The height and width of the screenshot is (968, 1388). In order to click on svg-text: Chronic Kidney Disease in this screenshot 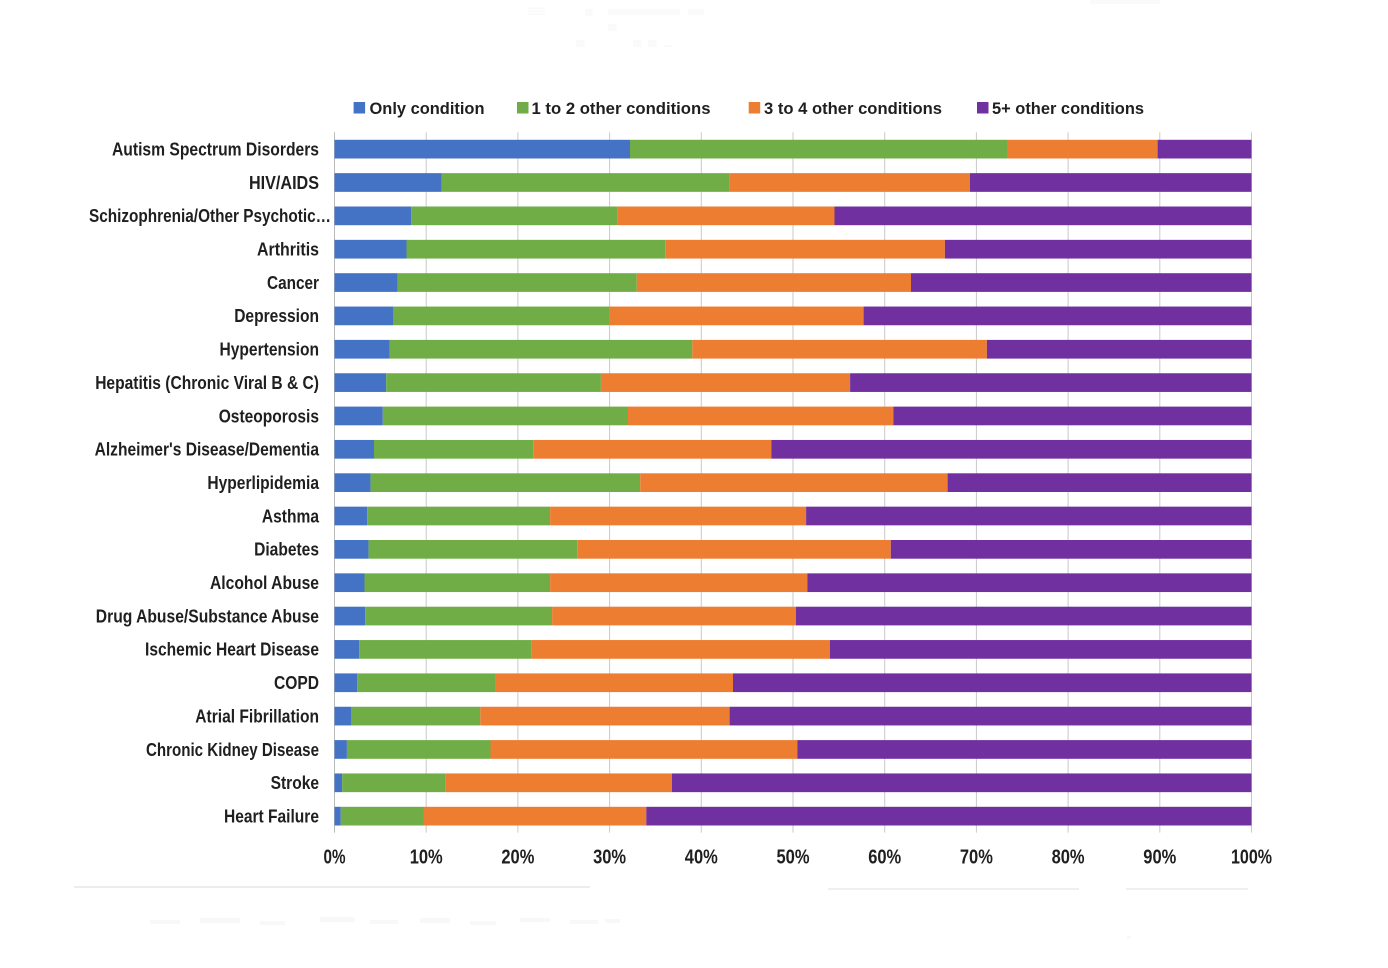, I will do `click(232, 750)`.